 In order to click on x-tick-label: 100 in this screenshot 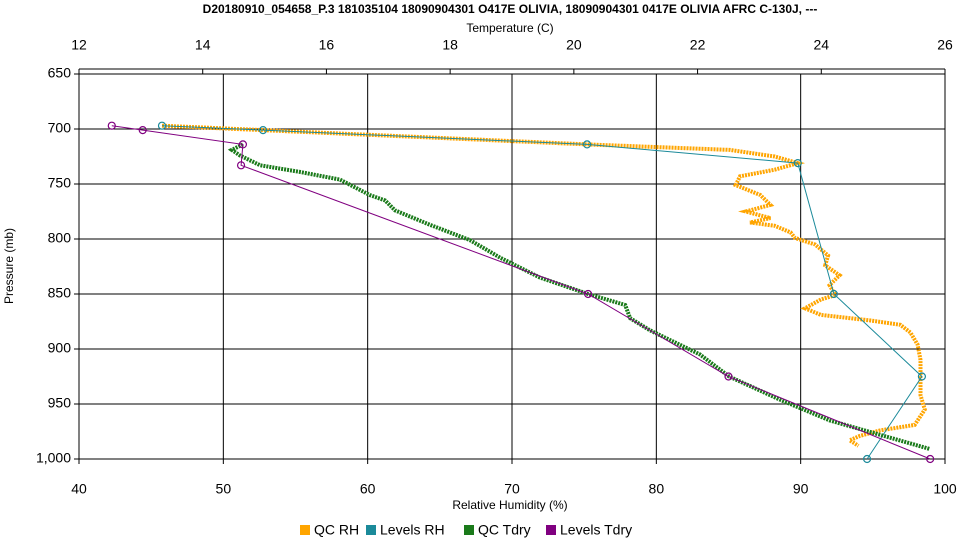, I will do `click(945, 489)`.